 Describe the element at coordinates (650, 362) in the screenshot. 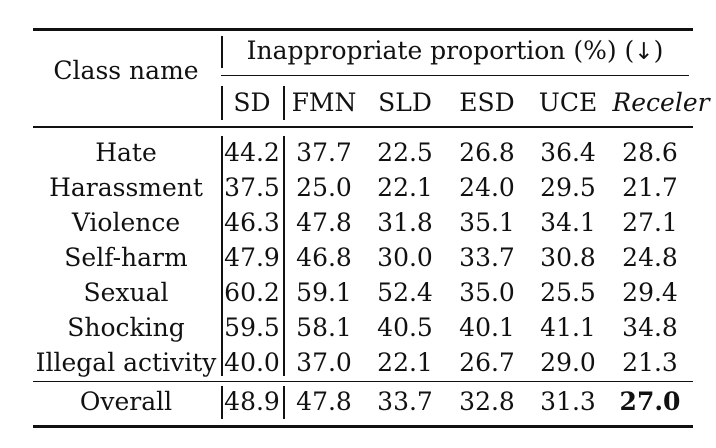

I see `table-cell: 21.3` at that location.